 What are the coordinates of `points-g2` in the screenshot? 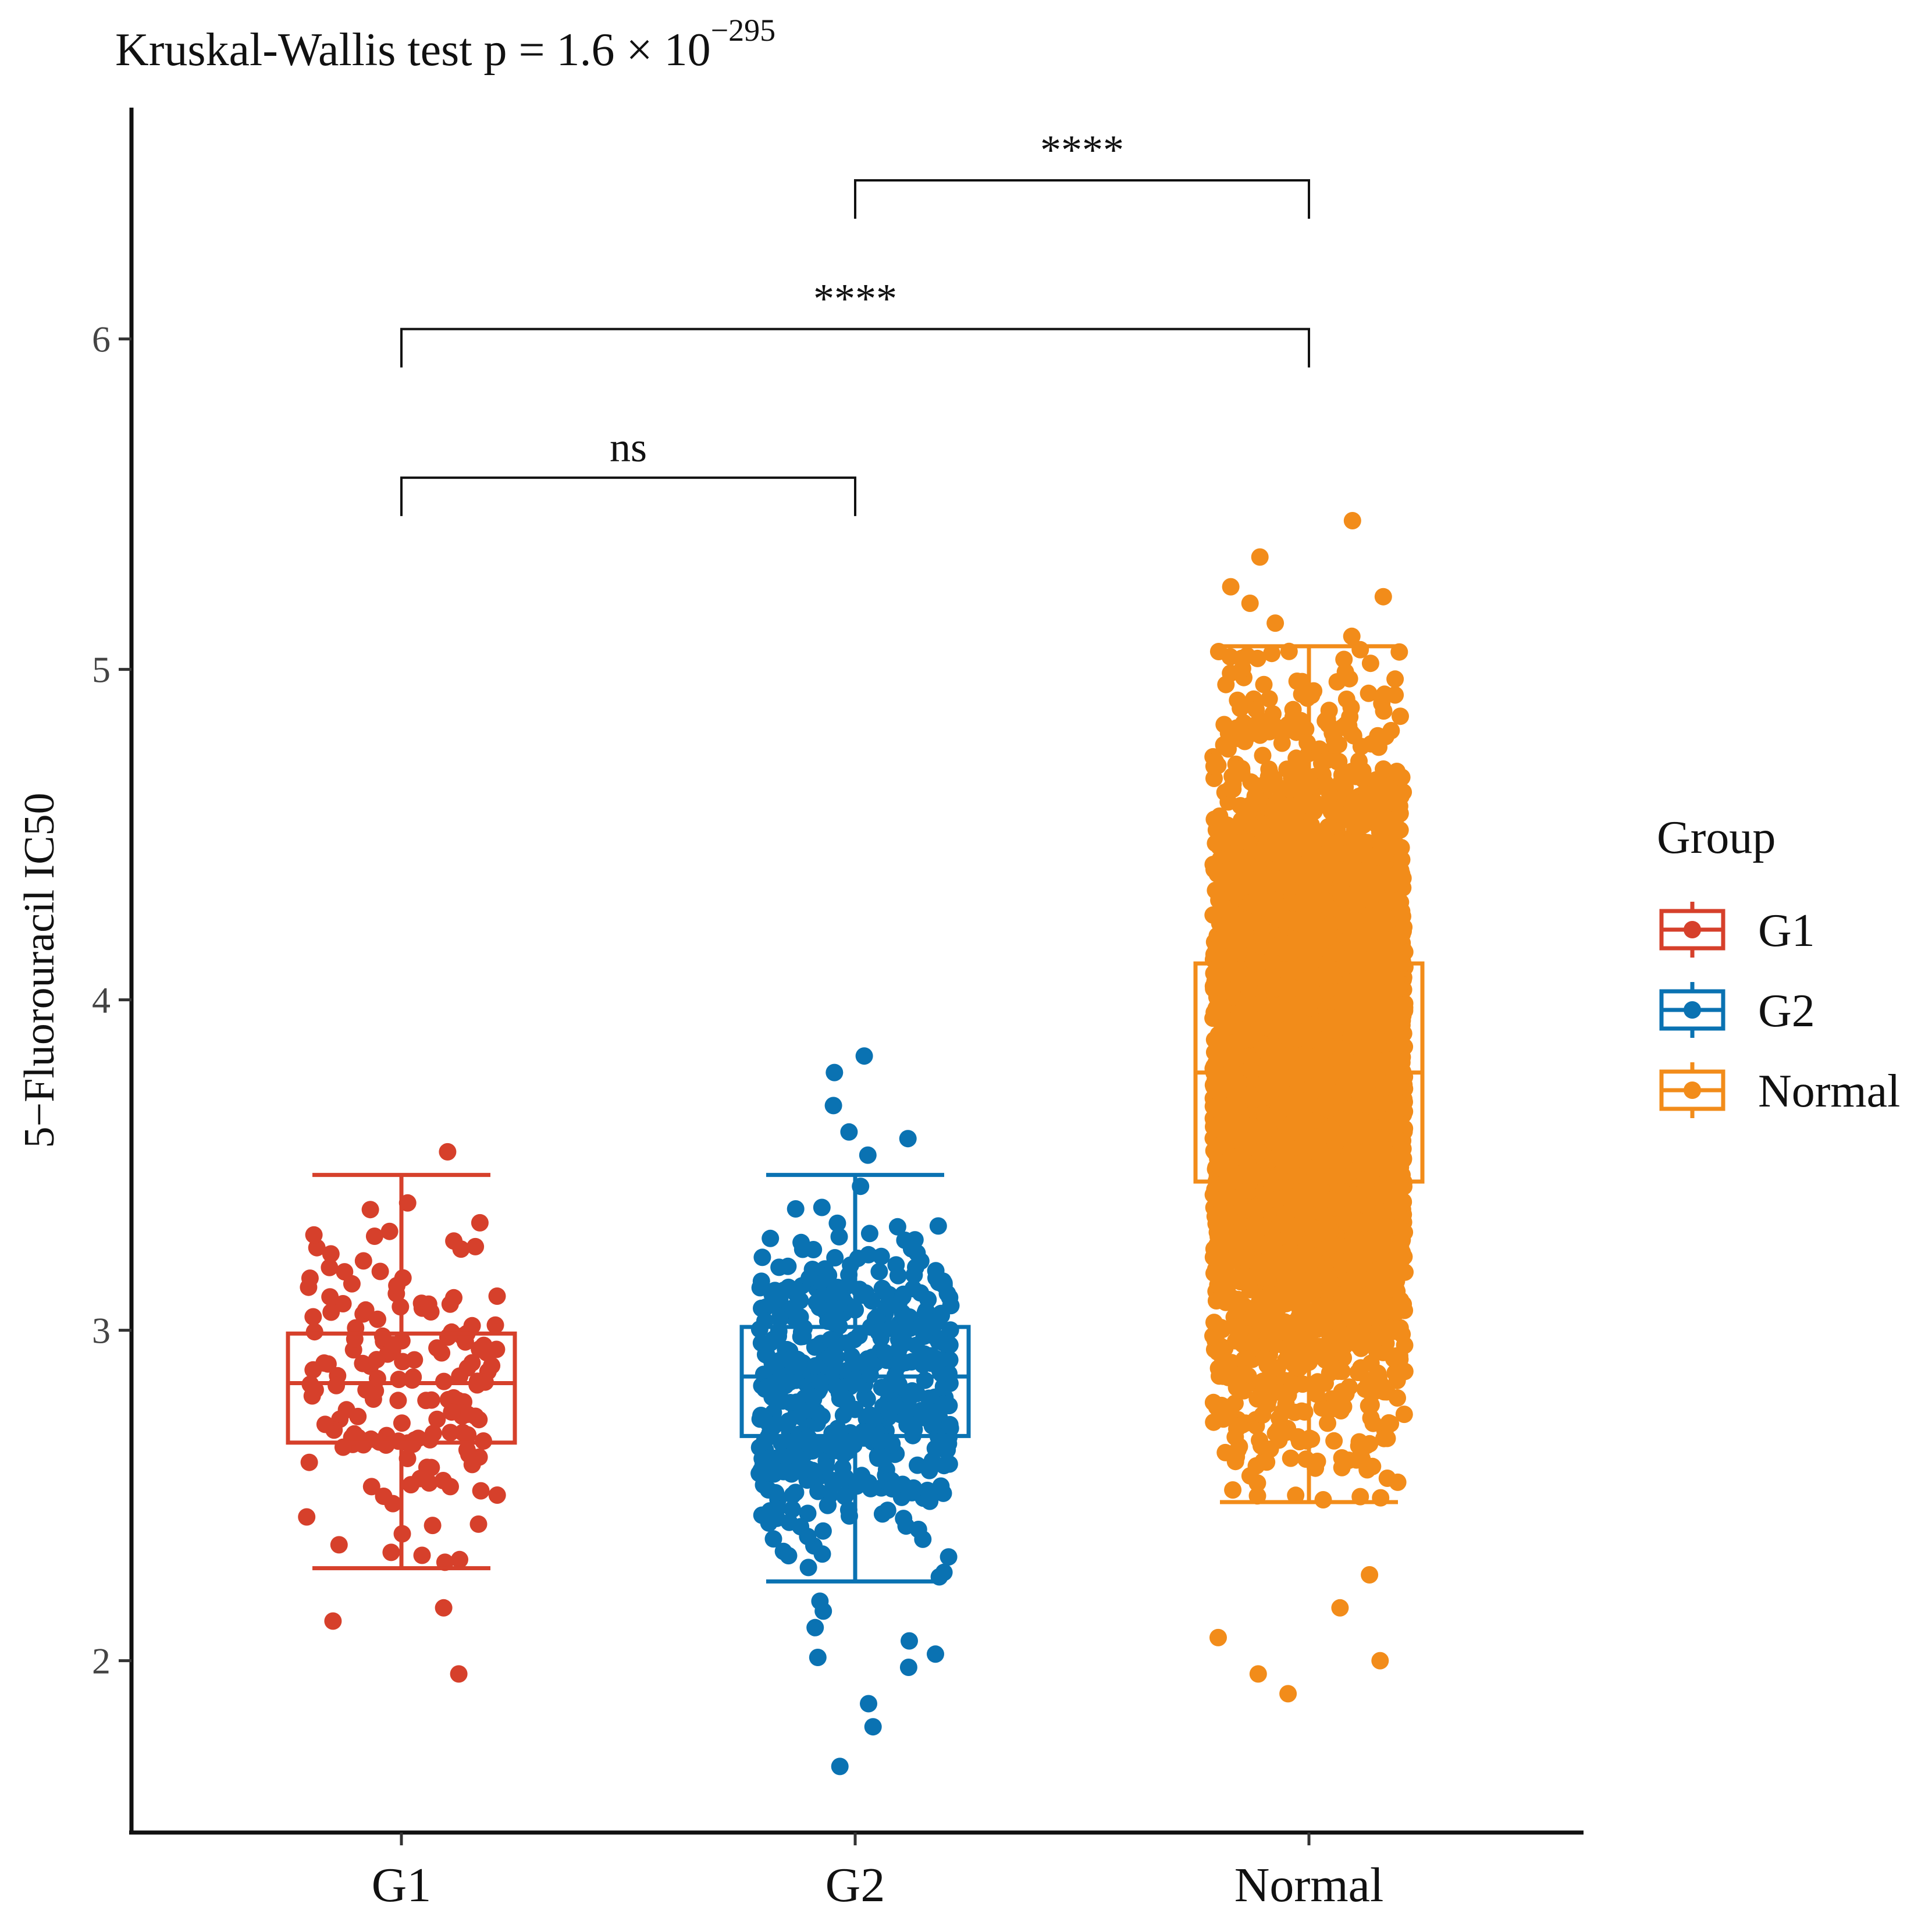 It's located at (855, 1411).